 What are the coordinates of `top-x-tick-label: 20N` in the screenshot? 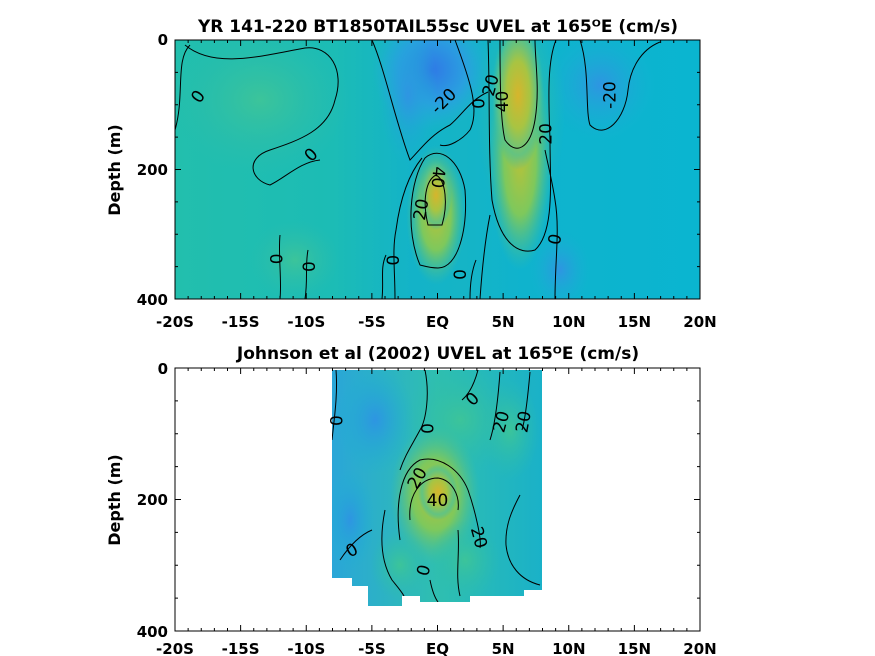 It's located at (699, 322).